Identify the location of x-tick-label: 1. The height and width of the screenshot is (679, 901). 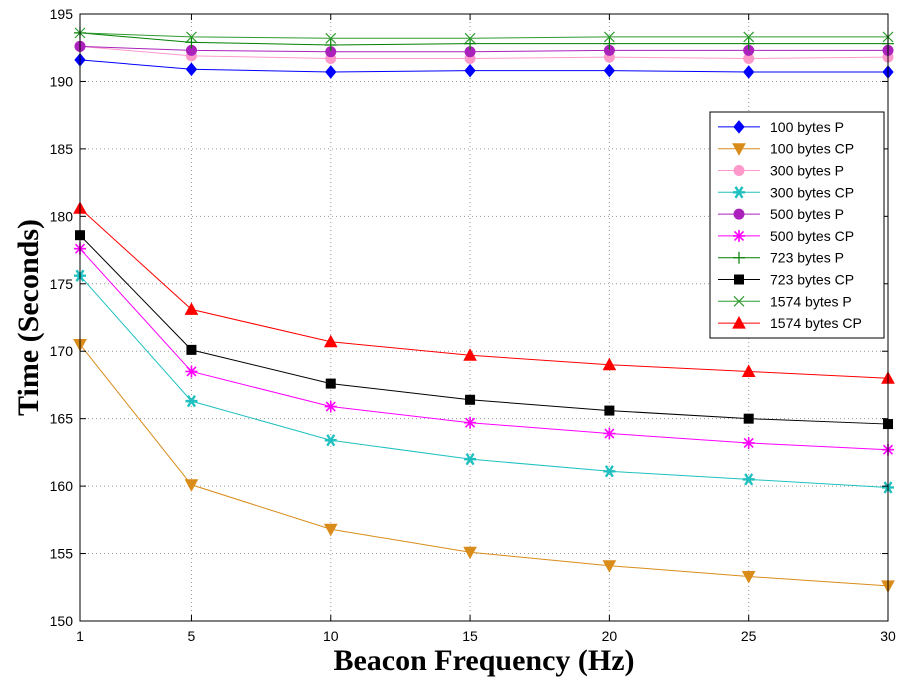
(80, 636).